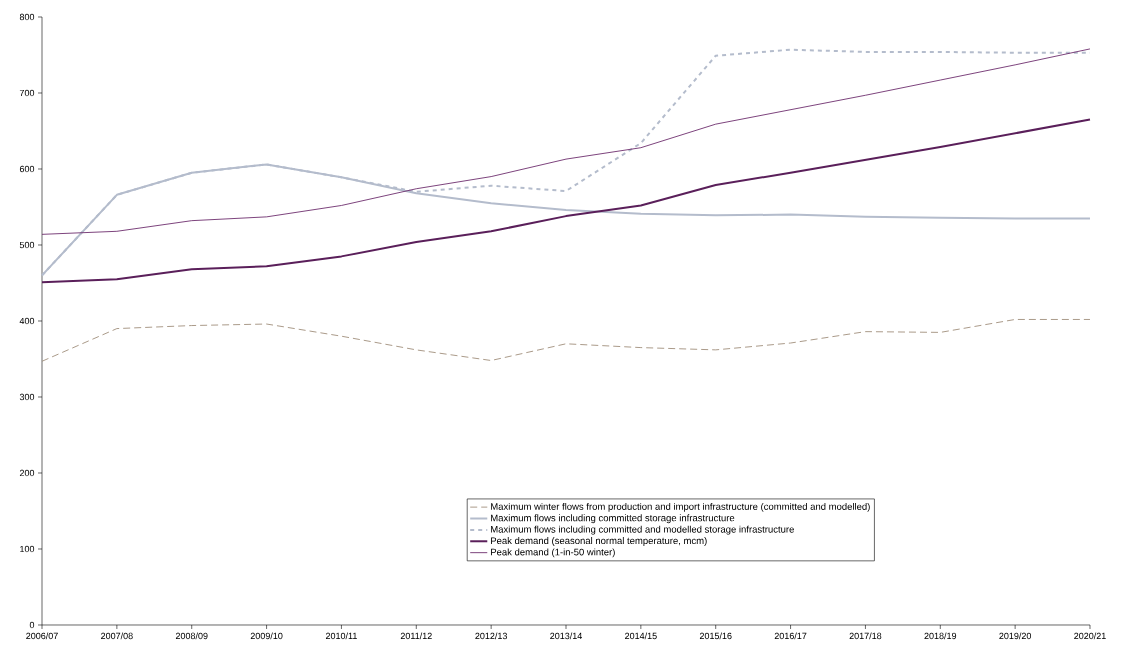  I want to click on x-tick-label: 2018/19, so click(940, 636).